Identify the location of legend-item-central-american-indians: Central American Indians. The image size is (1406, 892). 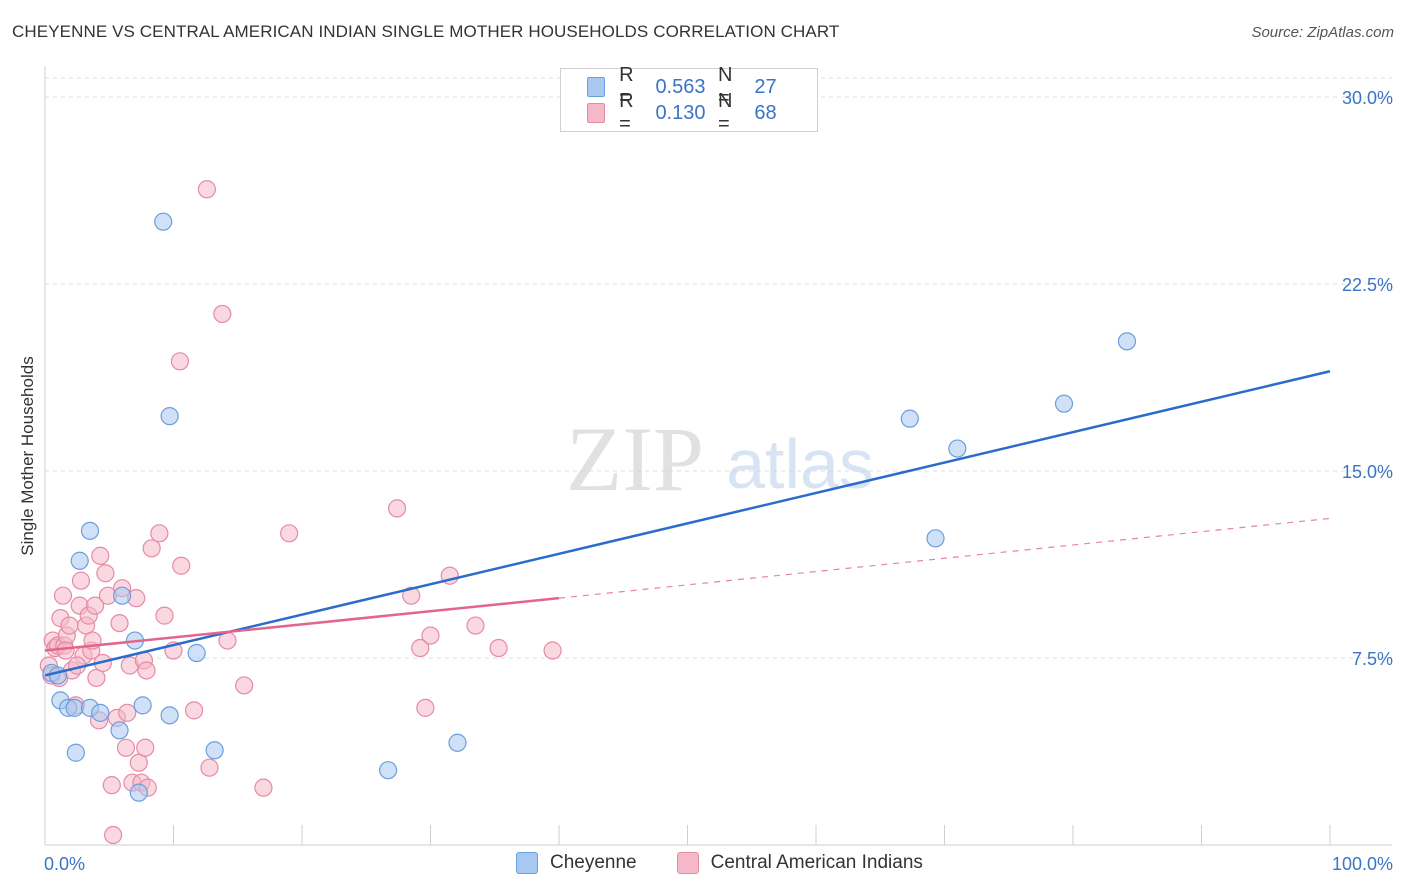
(799, 863).